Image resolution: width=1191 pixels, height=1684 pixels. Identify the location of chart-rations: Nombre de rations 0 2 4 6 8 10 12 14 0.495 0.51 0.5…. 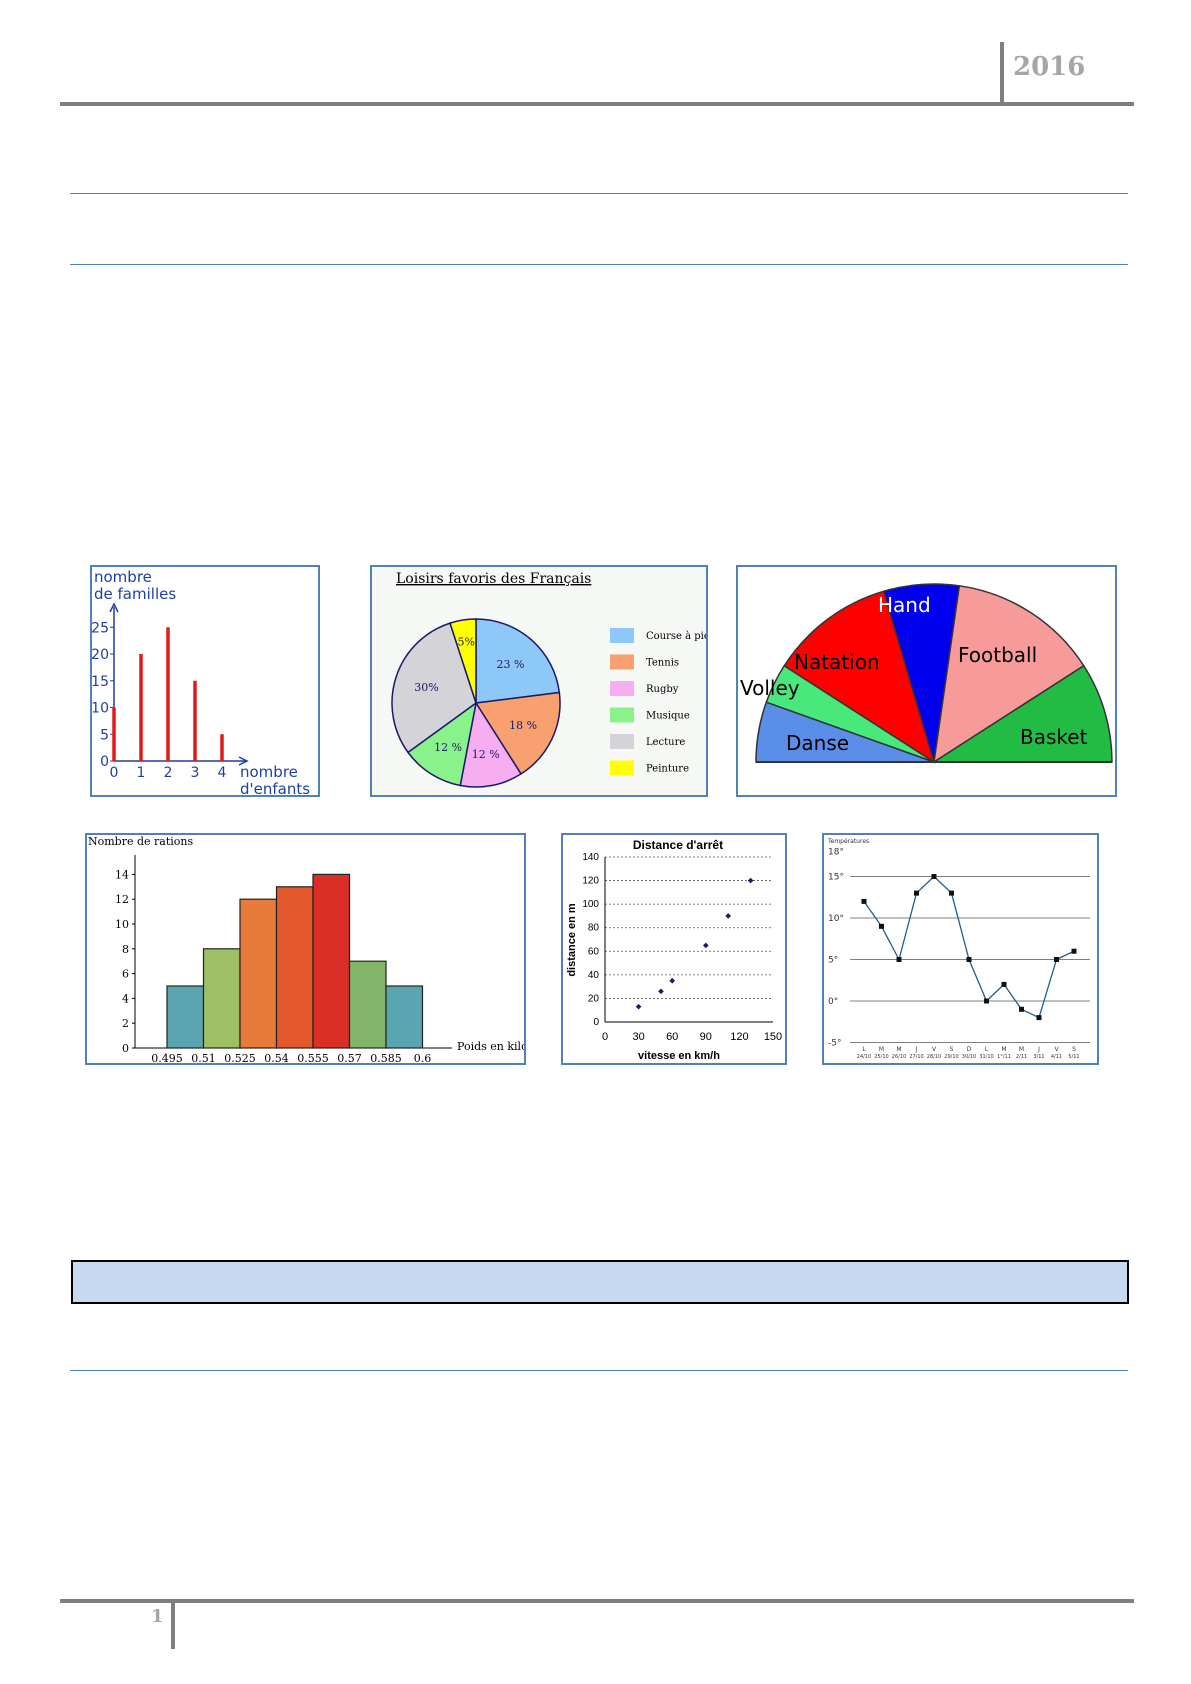
(306, 949).